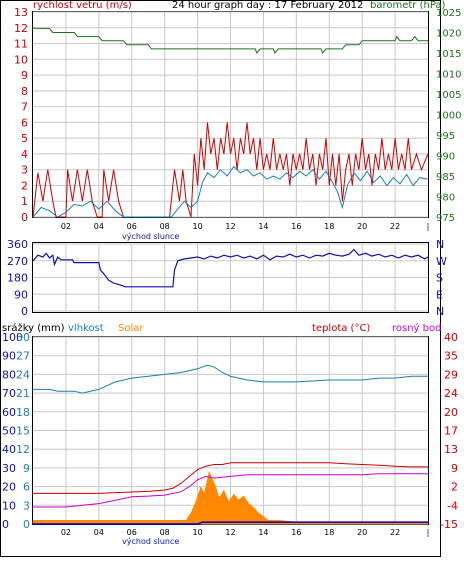 This screenshot has height=570, width=464. What do you see at coordinates (24, 91) in the screenshot?
I see `wind-tick-label: 8` at bounding box center [24, 91].